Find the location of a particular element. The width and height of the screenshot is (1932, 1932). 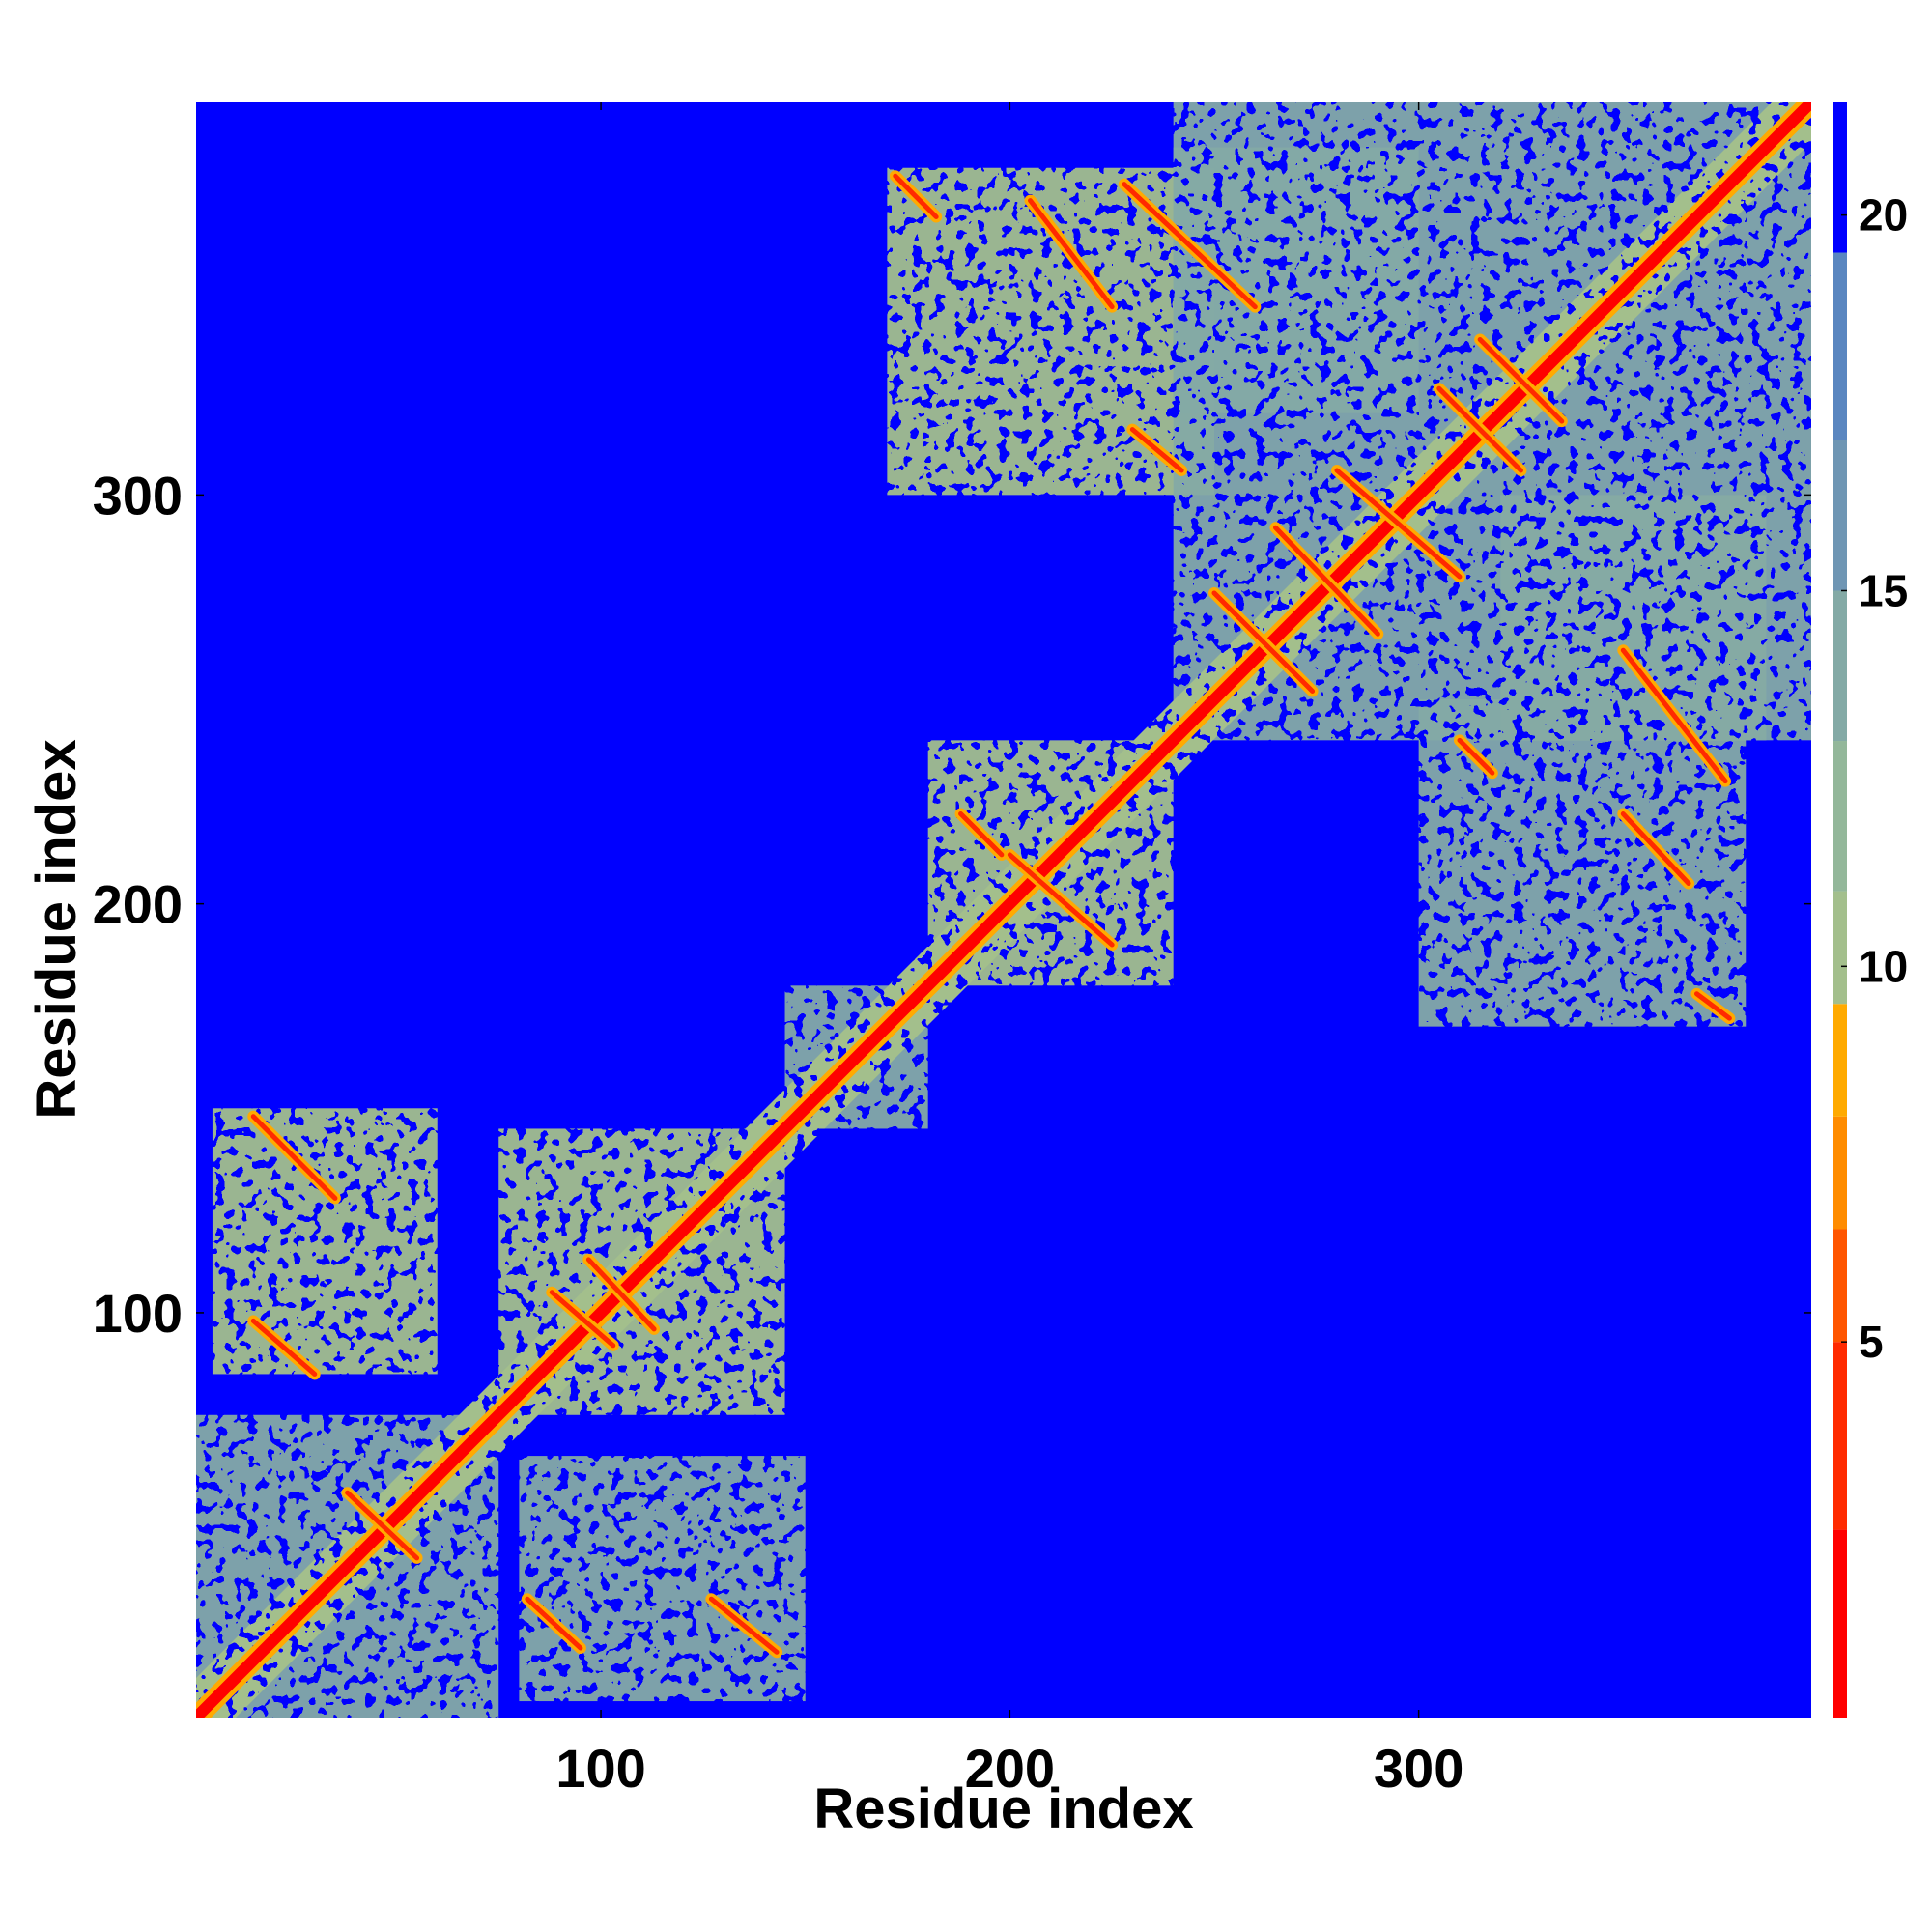

colorbar-tick-label: 5 is located at coordinates (1871, 1342).